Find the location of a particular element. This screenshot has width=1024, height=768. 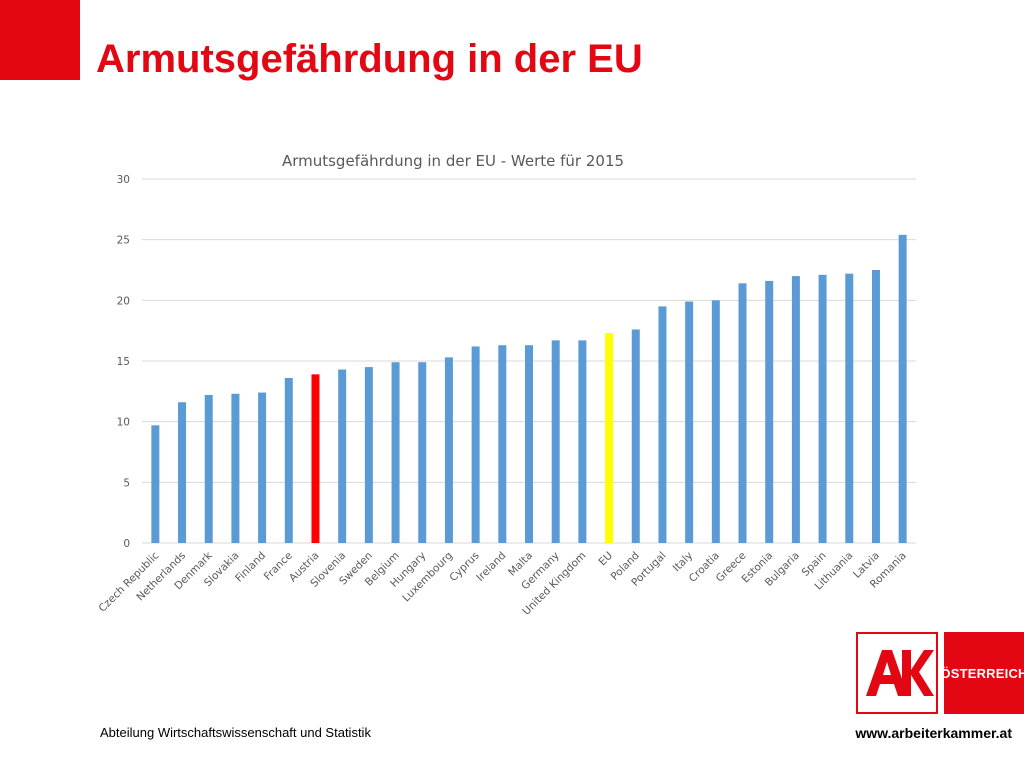

x-category-label: Ireland is located at coordinates (491, 567).